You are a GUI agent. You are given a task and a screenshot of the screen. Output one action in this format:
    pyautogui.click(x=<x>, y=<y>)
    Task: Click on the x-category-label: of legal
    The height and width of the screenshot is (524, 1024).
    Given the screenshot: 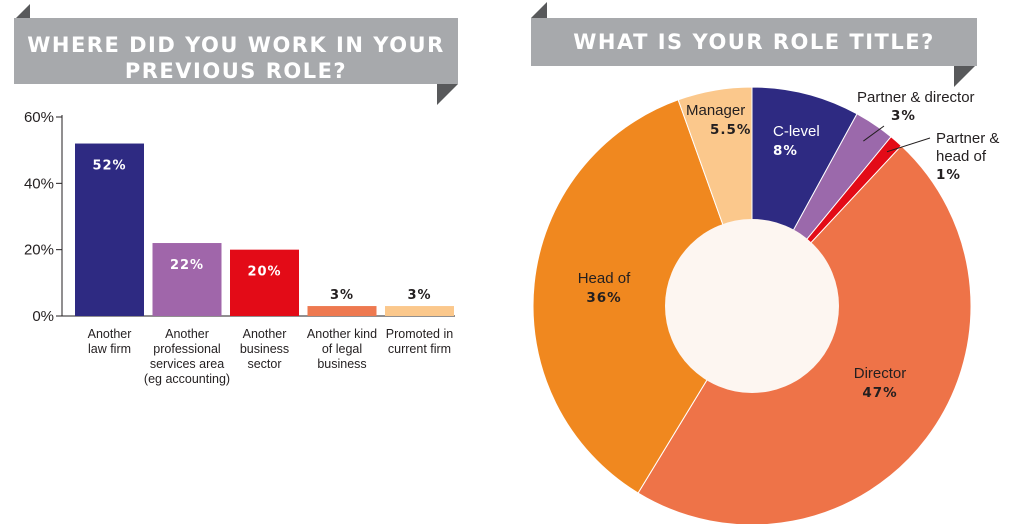 What is the action you would take?
    pyautogui.click(x=342, y=349)
    